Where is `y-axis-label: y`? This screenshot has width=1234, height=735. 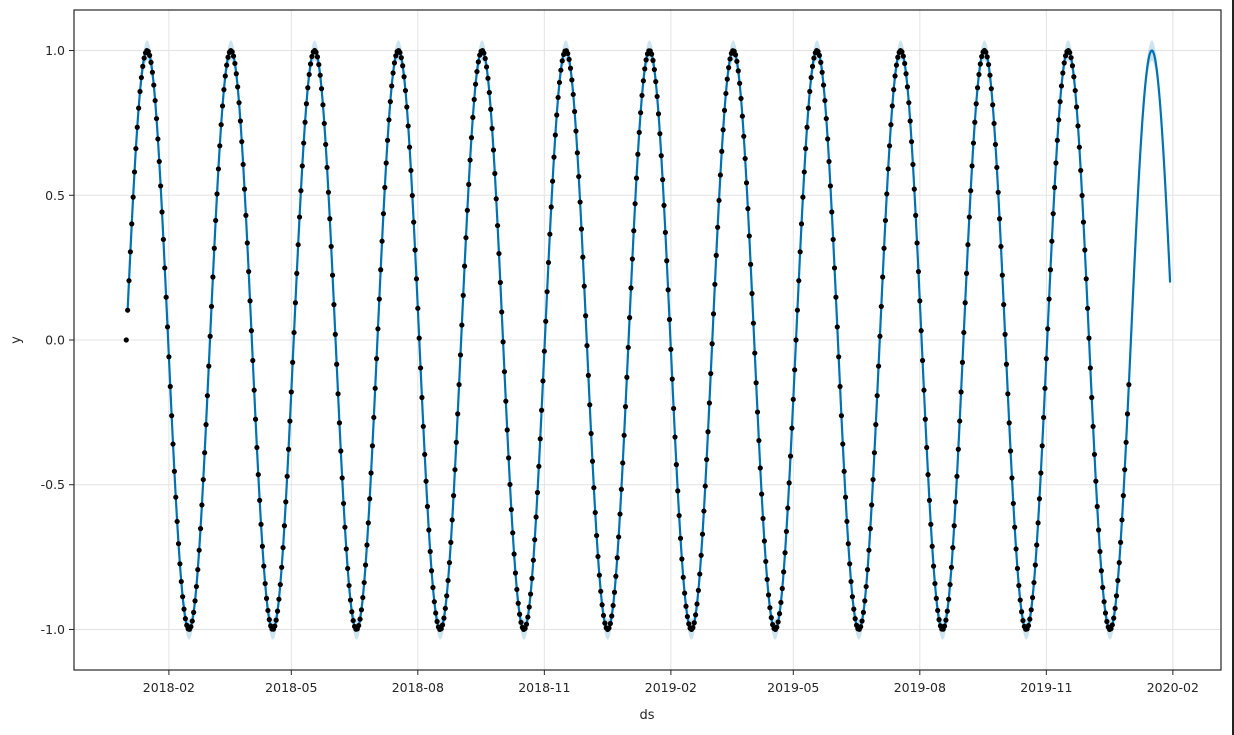 y-axis-label: y is located at coordinates (16, 340).